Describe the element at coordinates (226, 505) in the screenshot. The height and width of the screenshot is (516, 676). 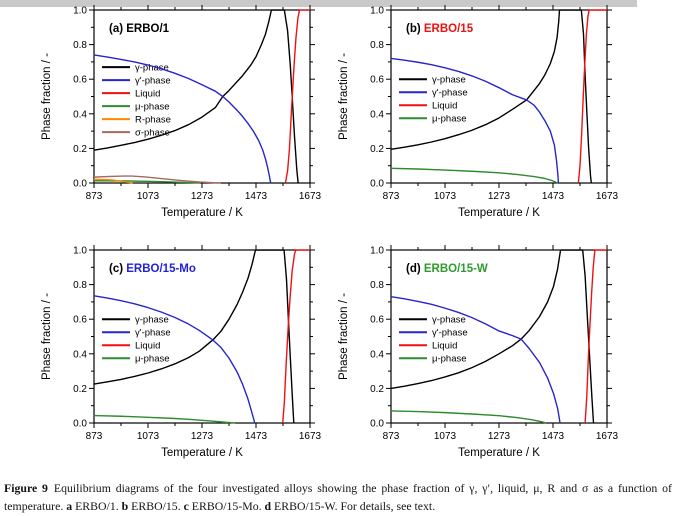
I see `caption-segment: ERBO/15-Mo.` at that location.